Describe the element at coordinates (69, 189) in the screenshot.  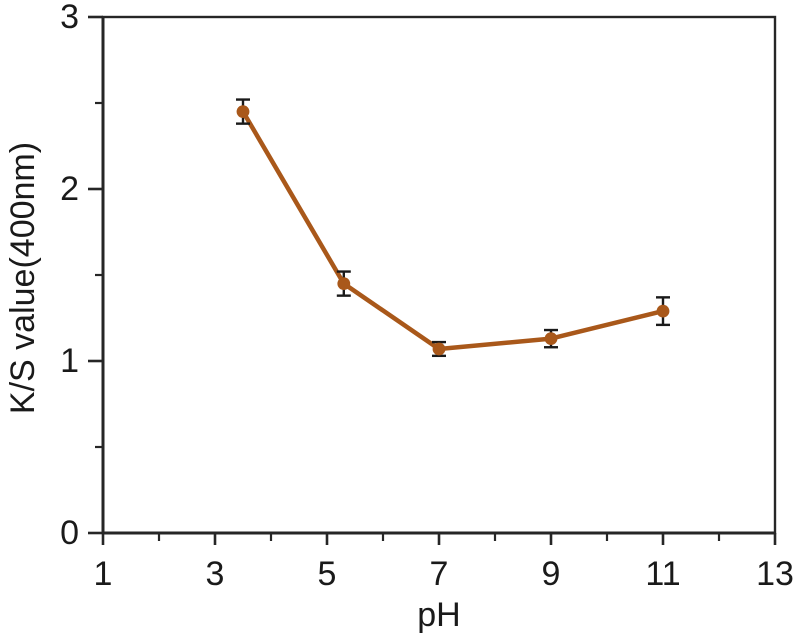
I see `y-tick-label: 2` at that location.